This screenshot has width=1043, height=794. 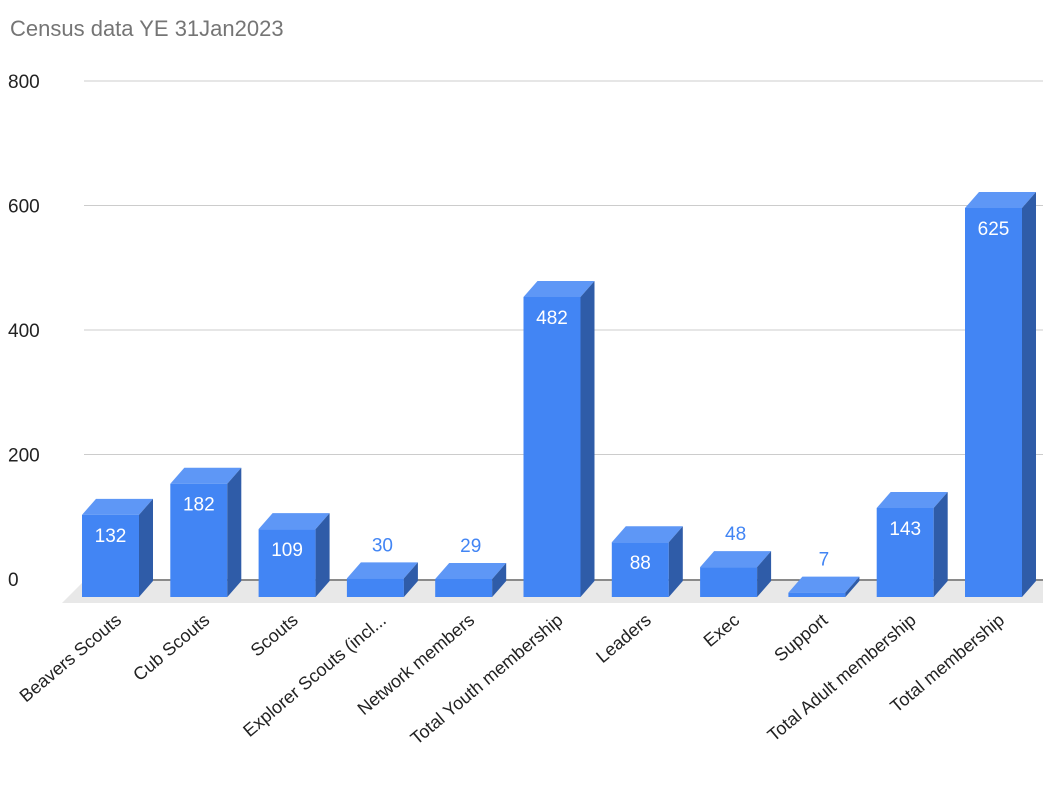 What do you see at coordinates (552, 318) in the screenshot?
I see `data-label: 482` at bounding box center [552, 318].